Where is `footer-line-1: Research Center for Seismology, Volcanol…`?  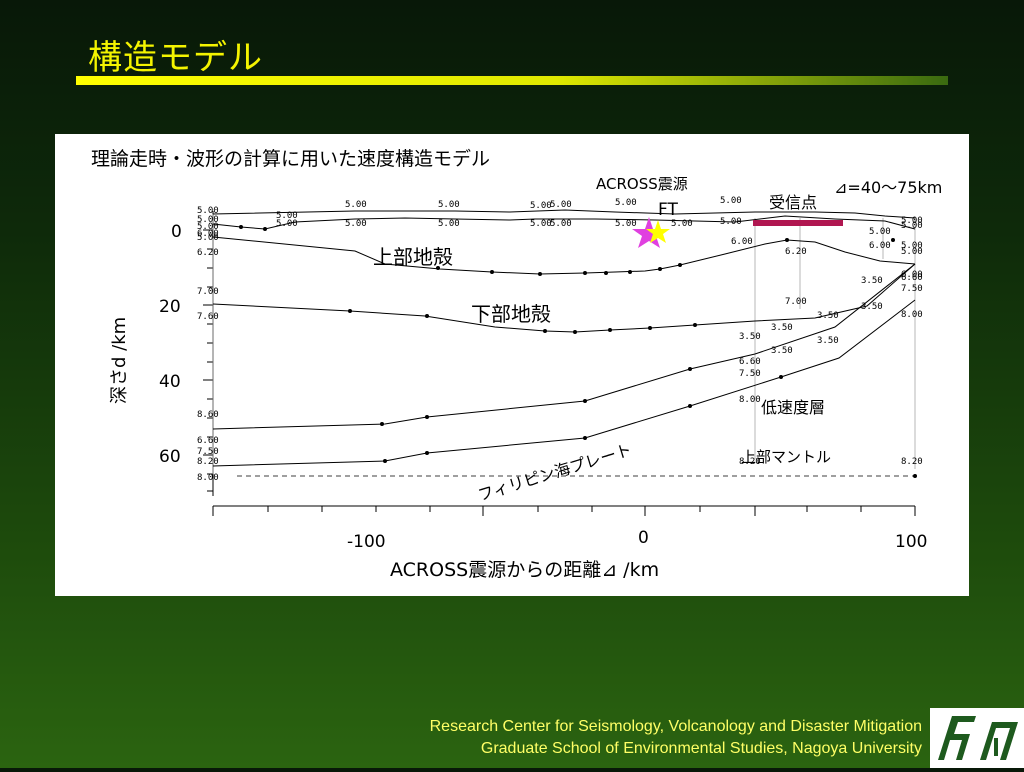
footer-line-1: Research Center for Seismology, Volcanol… is located at coordinates (675, 726).